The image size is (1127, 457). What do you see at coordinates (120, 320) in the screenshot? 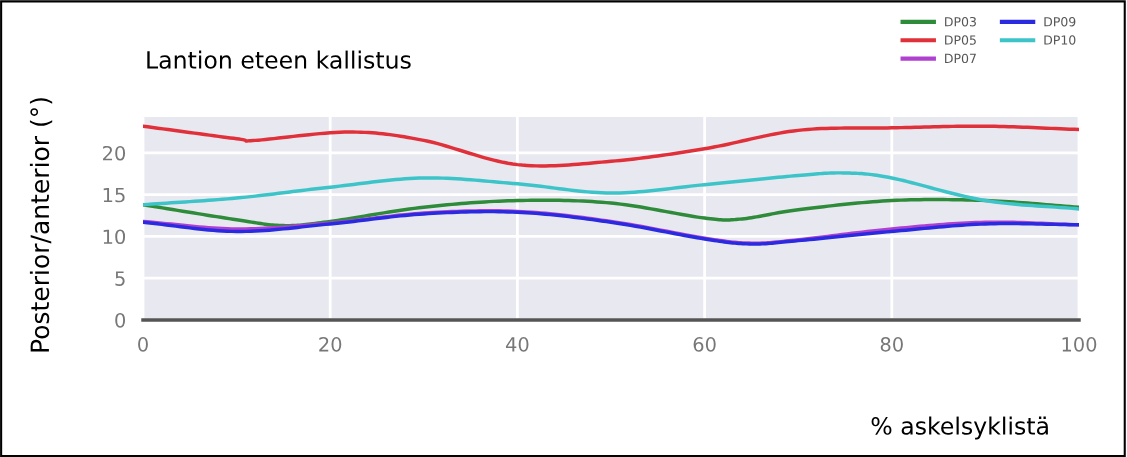
I see `y-tick-label: 0` at bounding box center [120, 320].